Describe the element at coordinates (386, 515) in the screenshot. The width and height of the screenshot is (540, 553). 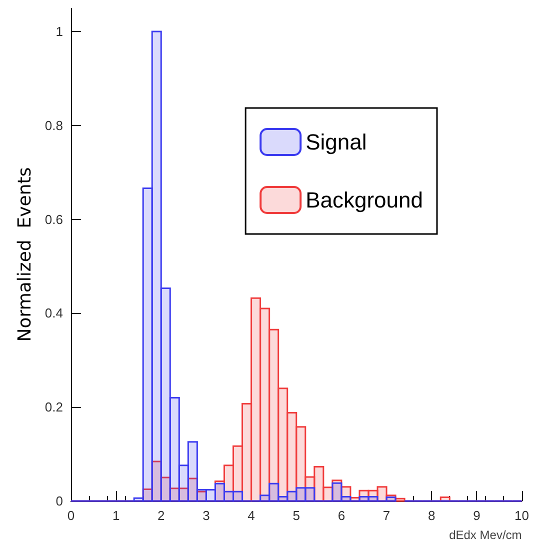
I see `x-tick-label: 7` at that location.